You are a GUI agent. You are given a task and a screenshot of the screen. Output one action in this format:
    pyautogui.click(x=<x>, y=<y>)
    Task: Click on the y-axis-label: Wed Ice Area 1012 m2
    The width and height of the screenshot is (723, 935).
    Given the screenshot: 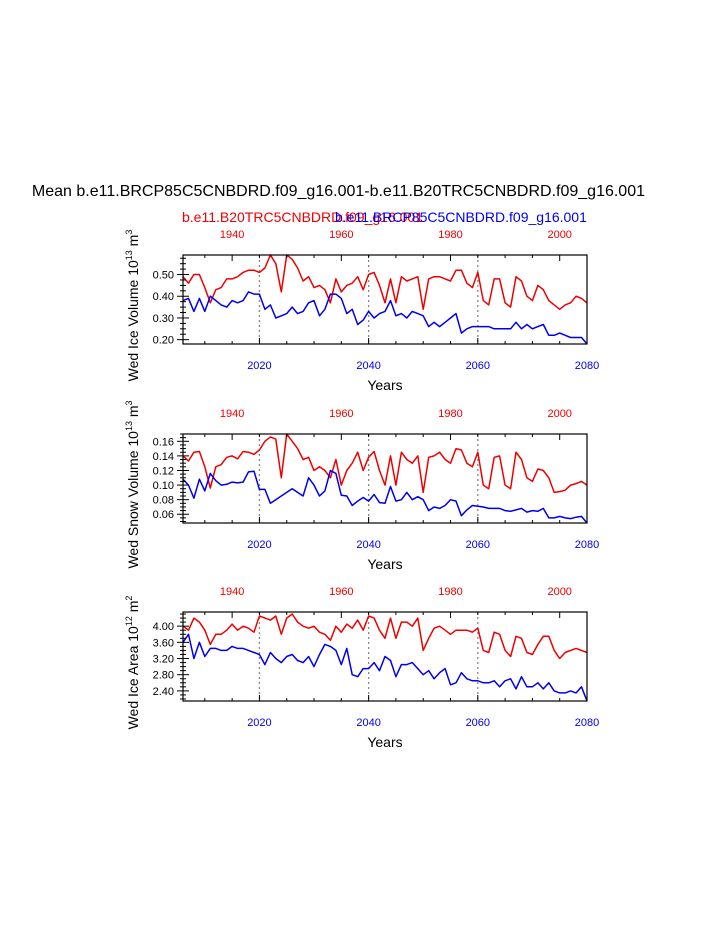 What is the action you would take?
    pyautogui.click(x=132, y=663)
    